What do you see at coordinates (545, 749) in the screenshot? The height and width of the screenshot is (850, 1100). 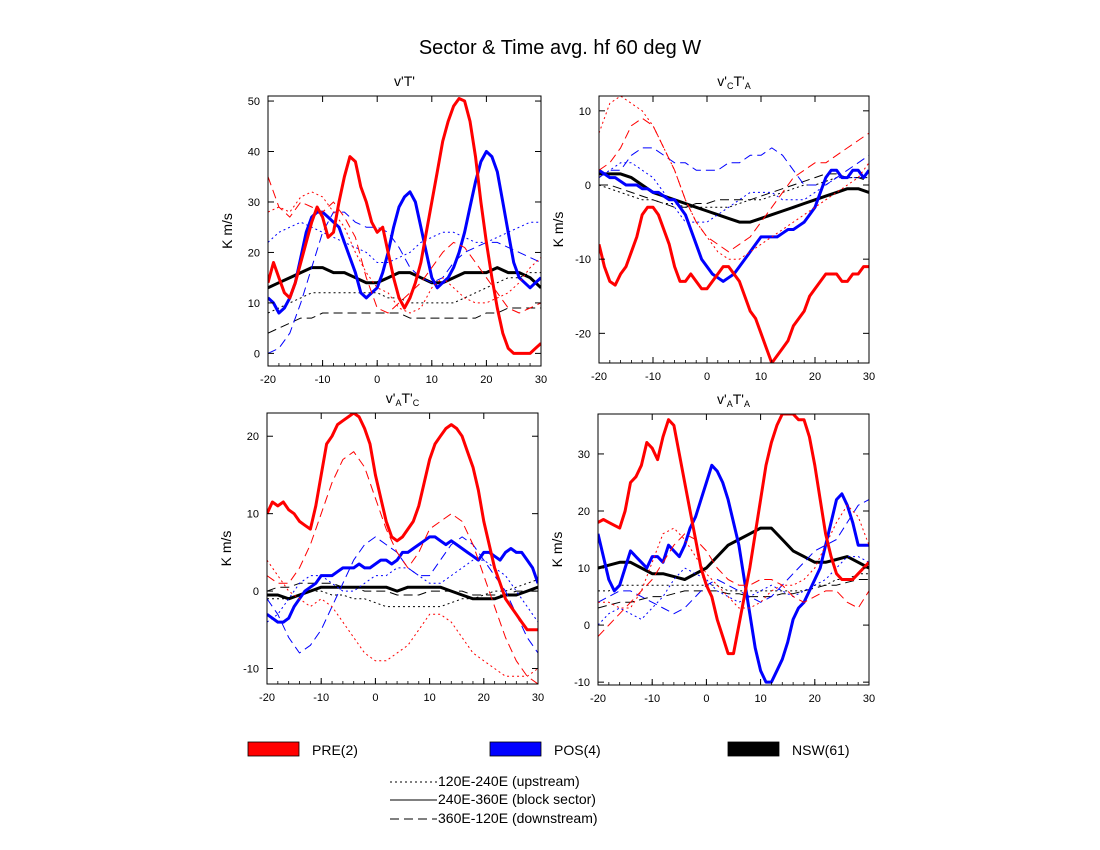 I see `legend-item-pos4: POS(4)` at bounding box center [545, 749].